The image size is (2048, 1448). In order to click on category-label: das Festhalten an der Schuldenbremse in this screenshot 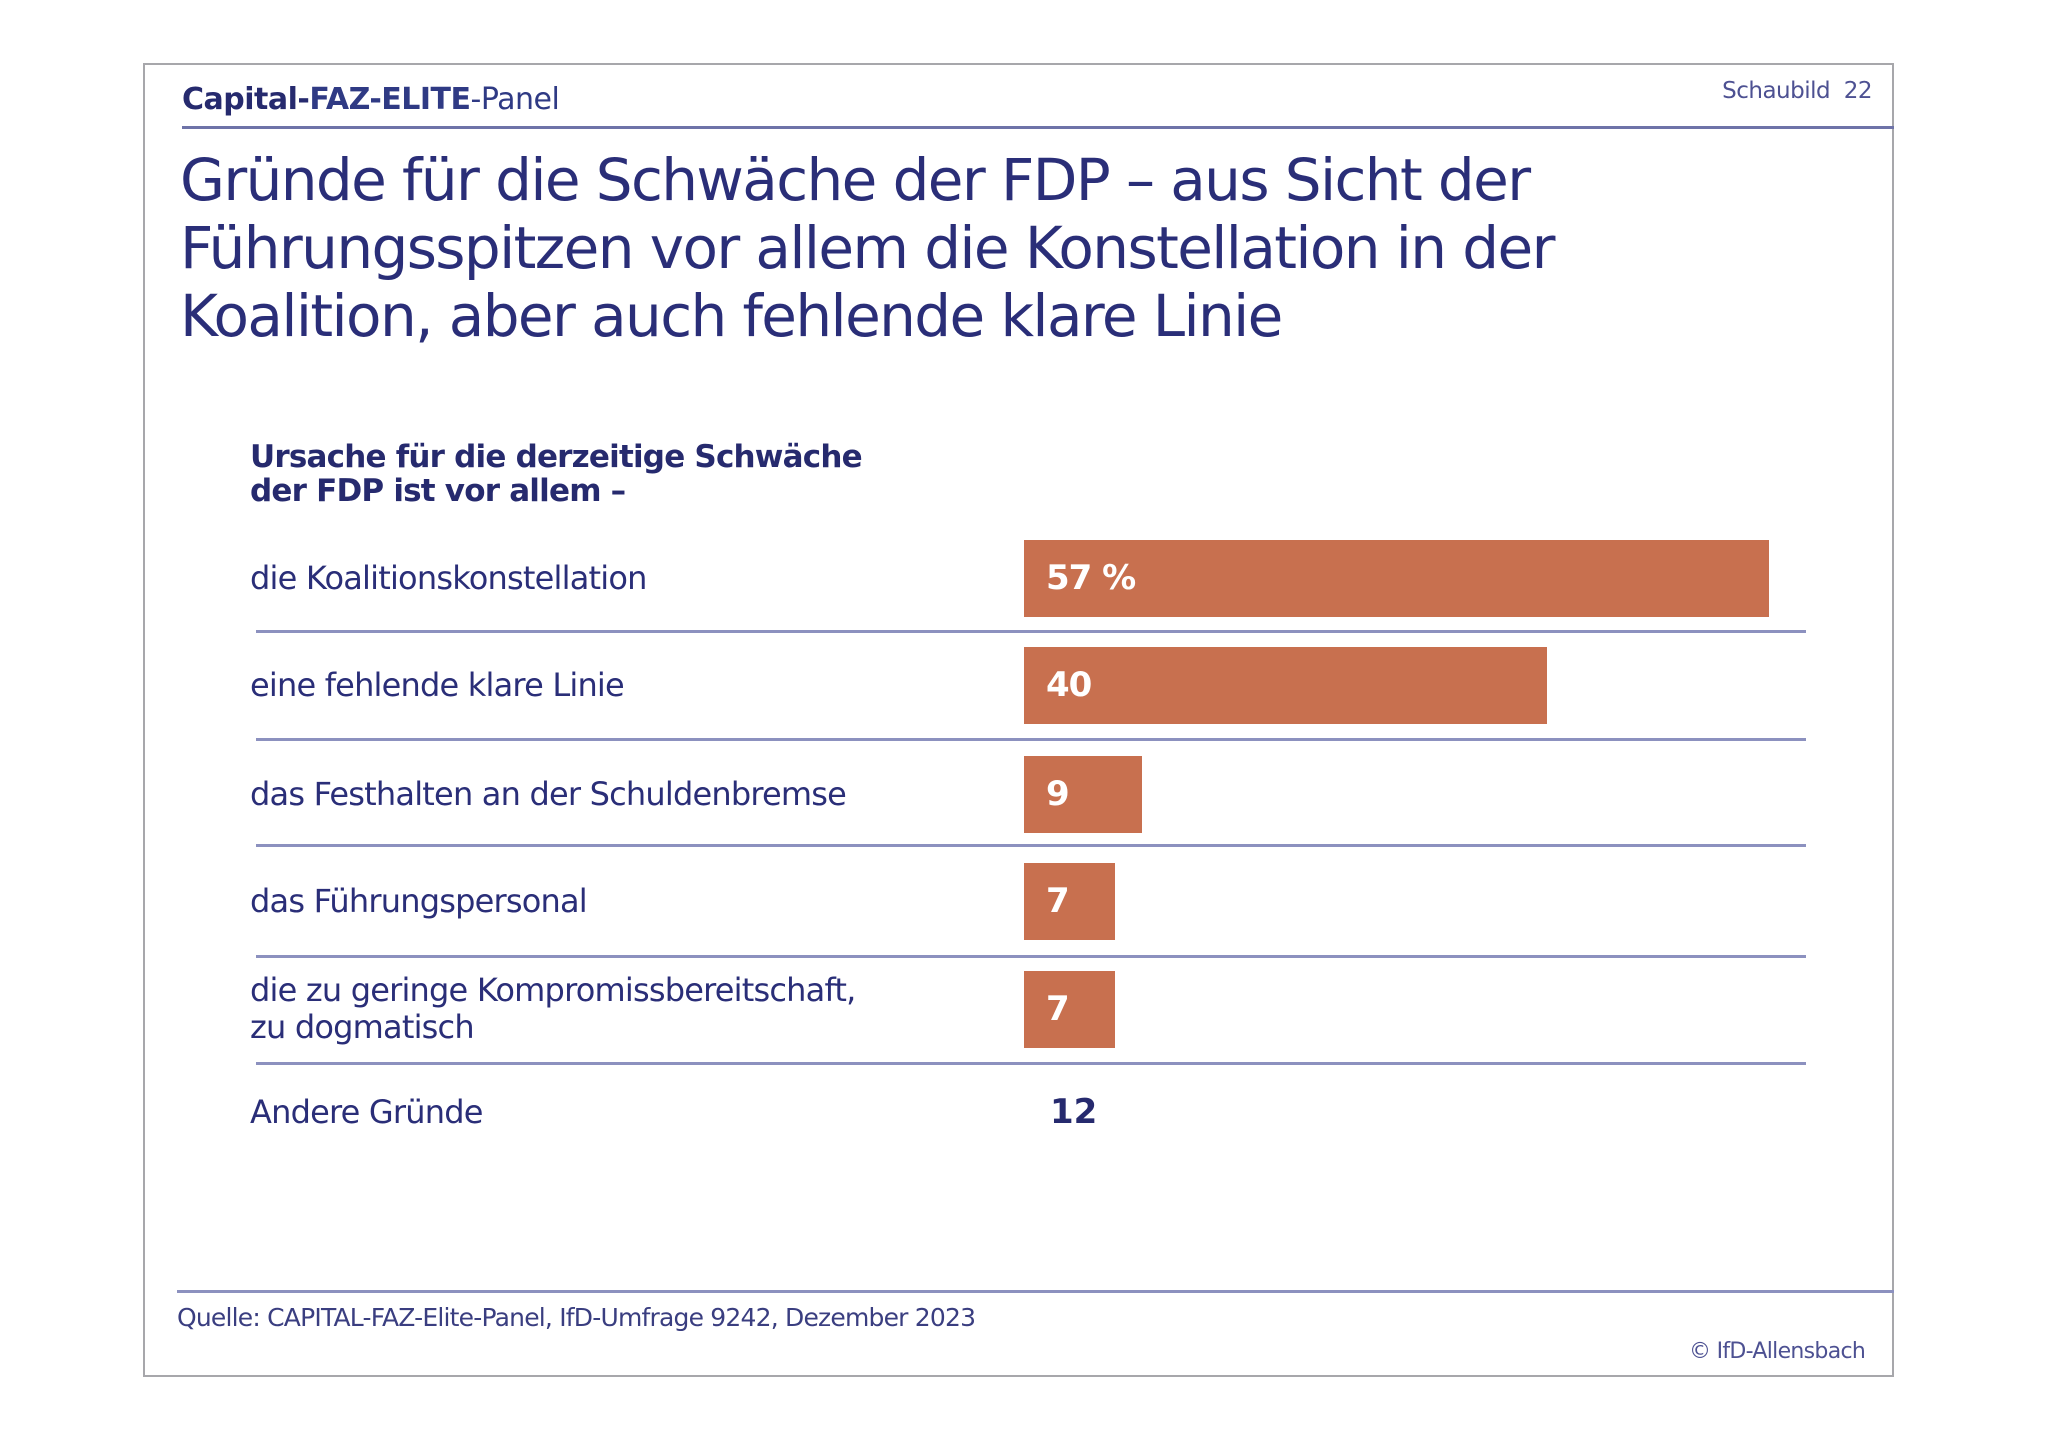, I will do `click(548, 793)`.